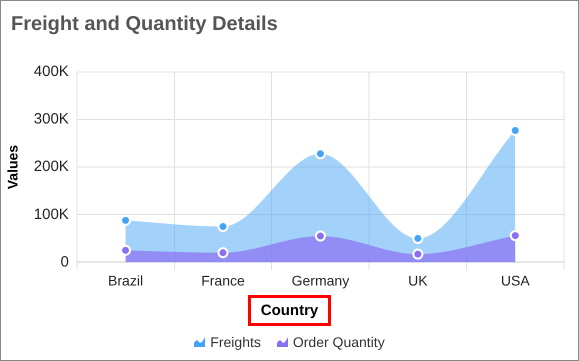 This screenshot has width=579, height=361. What do you see at coordinates (51, 167) in the screenshot?
I see `y-tick-label: 200K` at bounding box center [51, 167].